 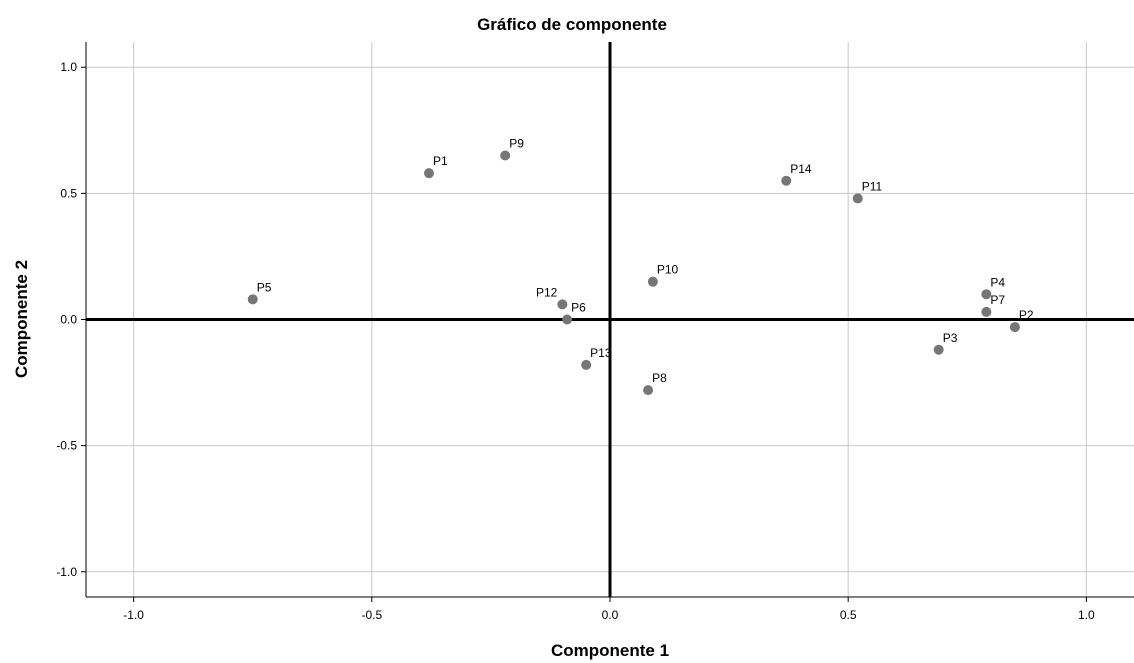 I want to click on y-tick-label: 1.0, so click(x=68, y=67).